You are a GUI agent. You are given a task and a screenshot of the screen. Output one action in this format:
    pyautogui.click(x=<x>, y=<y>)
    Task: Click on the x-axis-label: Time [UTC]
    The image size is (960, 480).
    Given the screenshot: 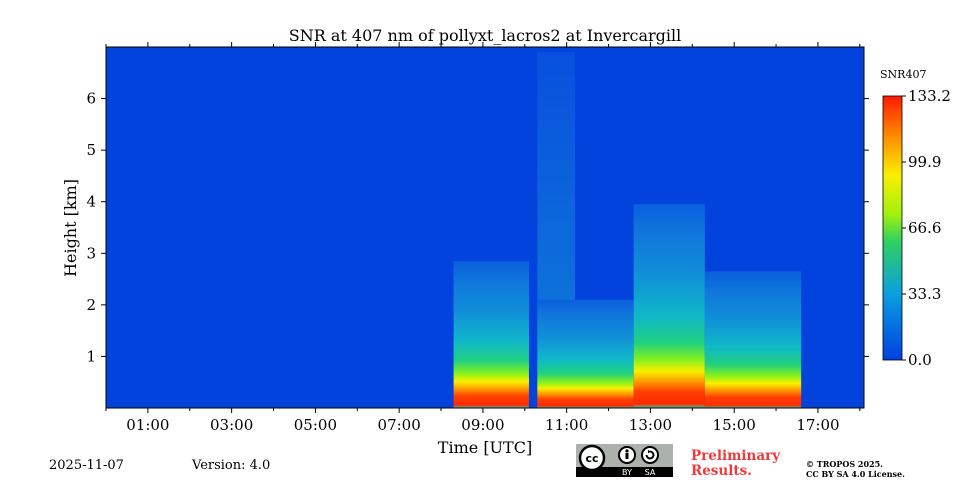 What is the action you would take?
    pyautogui.click(x=485, y=447)
    